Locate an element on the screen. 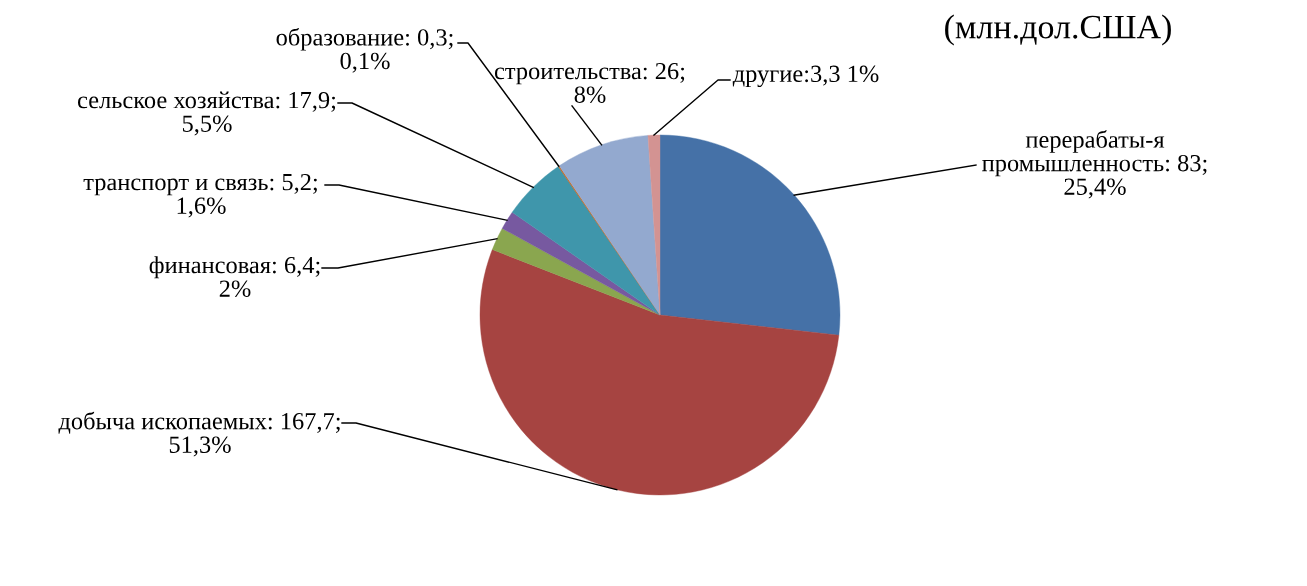 Image resolution: width=1307 pixels, height=586 pixels. slice-label: перерабаты-я промышленность: 83; 25,4% is located at coordinates (1094, 164).